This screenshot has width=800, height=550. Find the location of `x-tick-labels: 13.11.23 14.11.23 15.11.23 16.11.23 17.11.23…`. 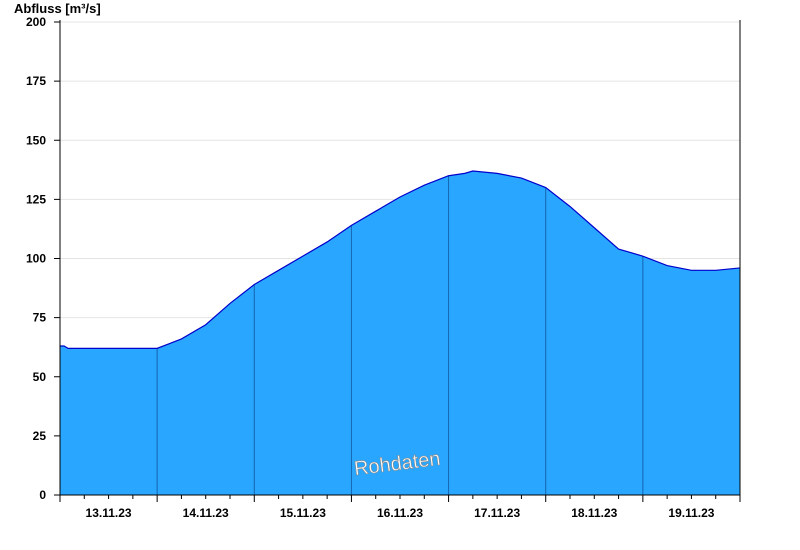

x-tick-labels: 13.11.23 14.11.23 15.11.23 16.11.23 17.11.23… is located at coordinates (400, 513).